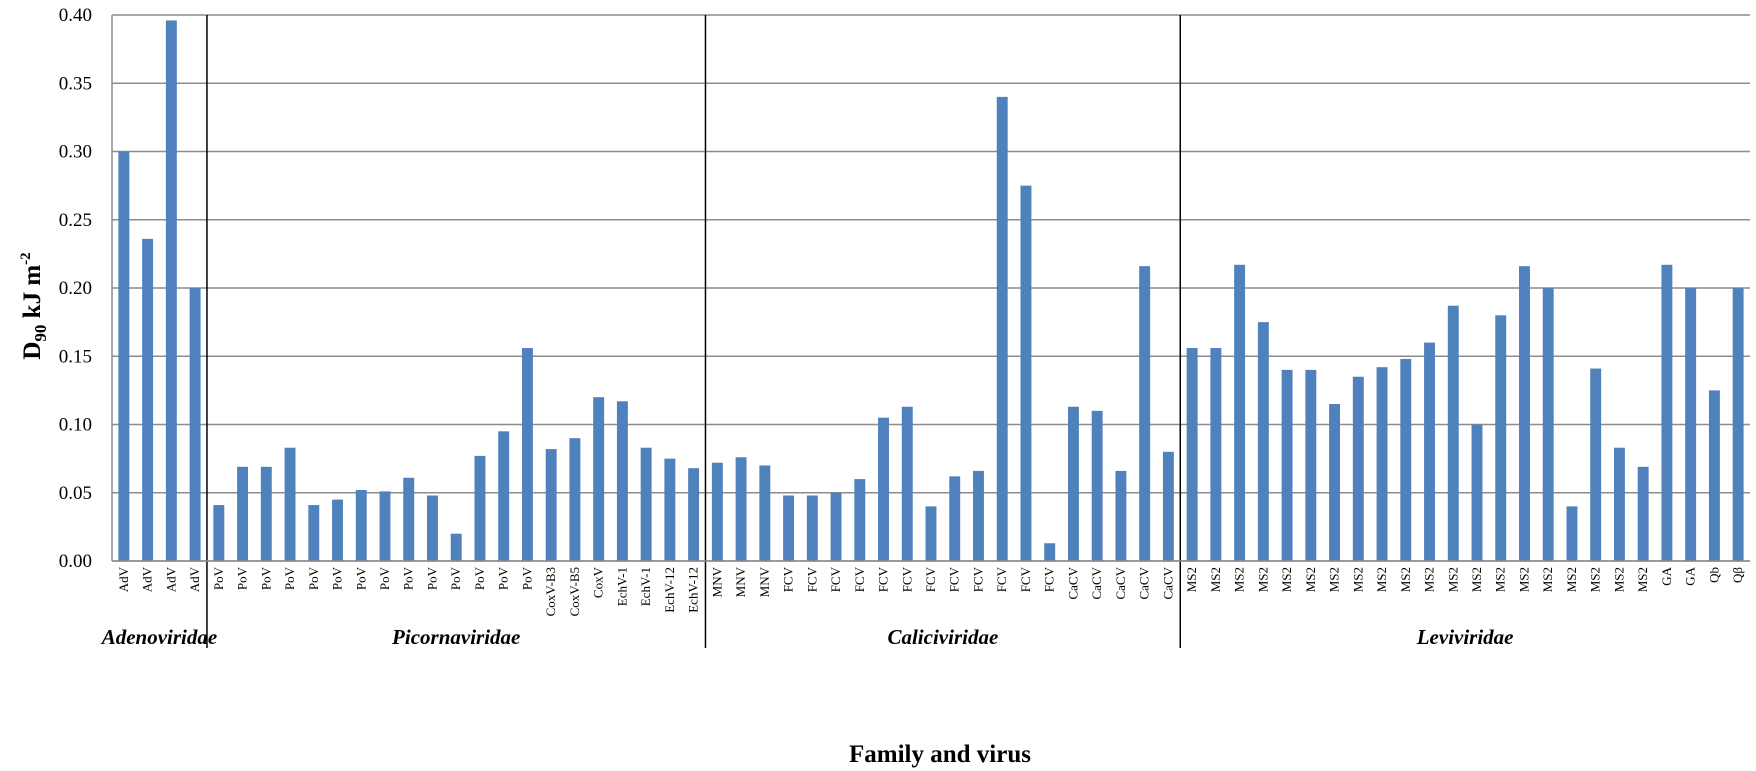 This screenshot has height=771, width=1756. Describe the element at coordinates (75, 561) in the screenshot. I see `y-tick-label: 0.00` at that location.